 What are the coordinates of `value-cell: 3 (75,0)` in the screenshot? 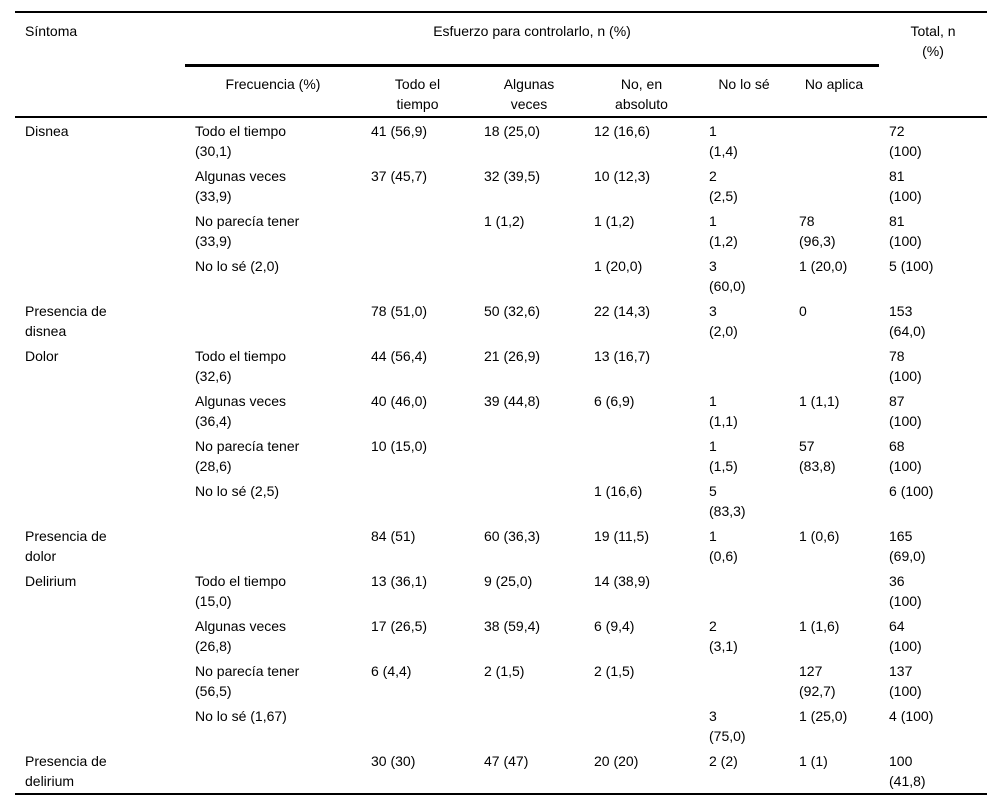 It's located at (727, 726).